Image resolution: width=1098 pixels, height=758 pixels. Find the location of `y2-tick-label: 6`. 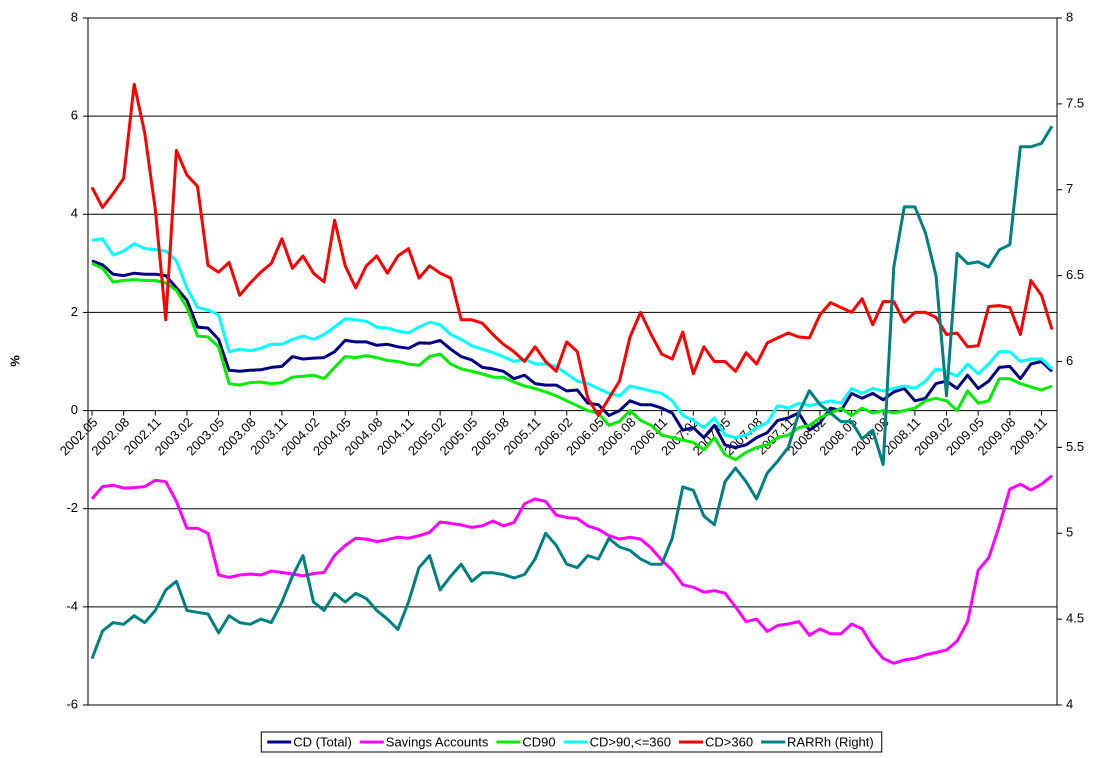

y2-tick-label: 6 is located at coordinates (1069, 360).